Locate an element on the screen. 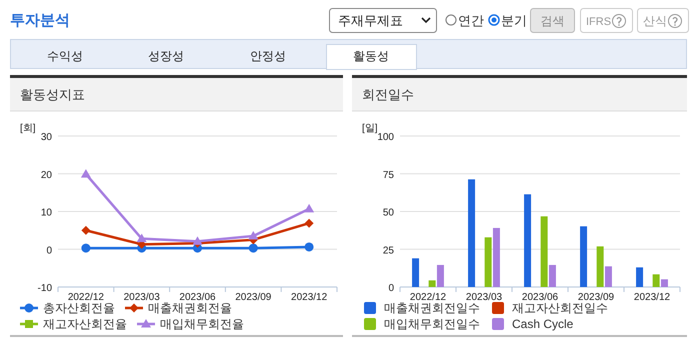 This screenshot has width=697, height=342. legend-label: 총자산회전율 is located at coordinates (79, 308).